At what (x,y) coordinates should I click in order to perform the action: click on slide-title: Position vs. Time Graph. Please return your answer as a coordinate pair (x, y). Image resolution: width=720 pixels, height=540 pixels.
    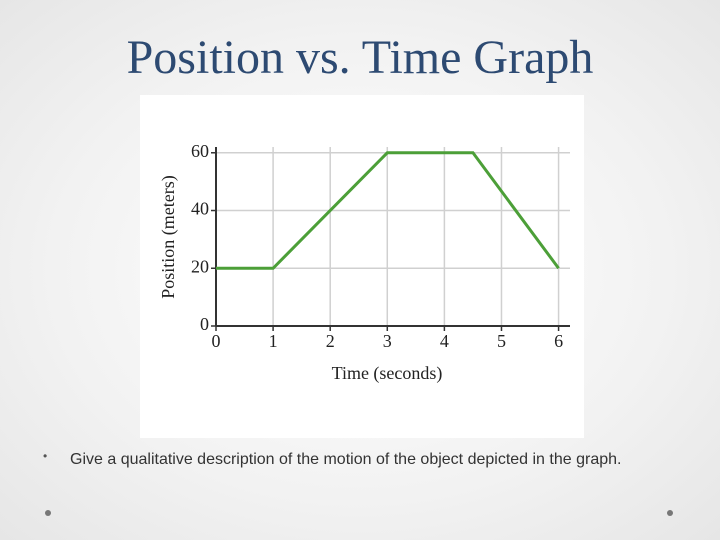
    Looking at the image, I should click on (360, 57).